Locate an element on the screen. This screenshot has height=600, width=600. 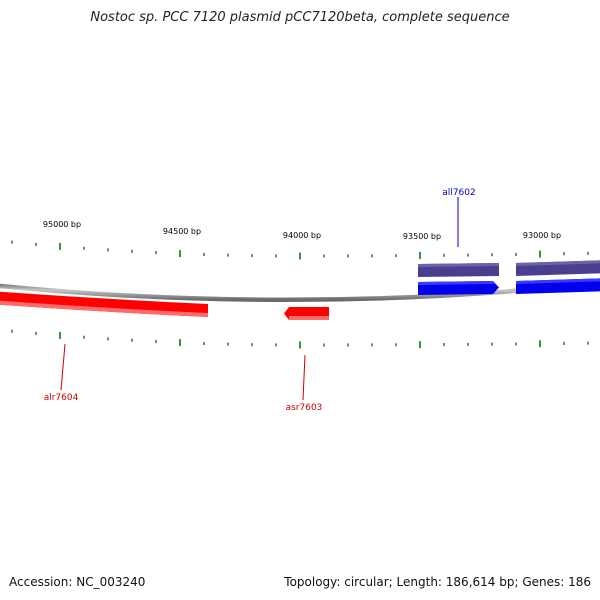
accession-text: Accession: NC_003240 is located at coordinates (77, 582).